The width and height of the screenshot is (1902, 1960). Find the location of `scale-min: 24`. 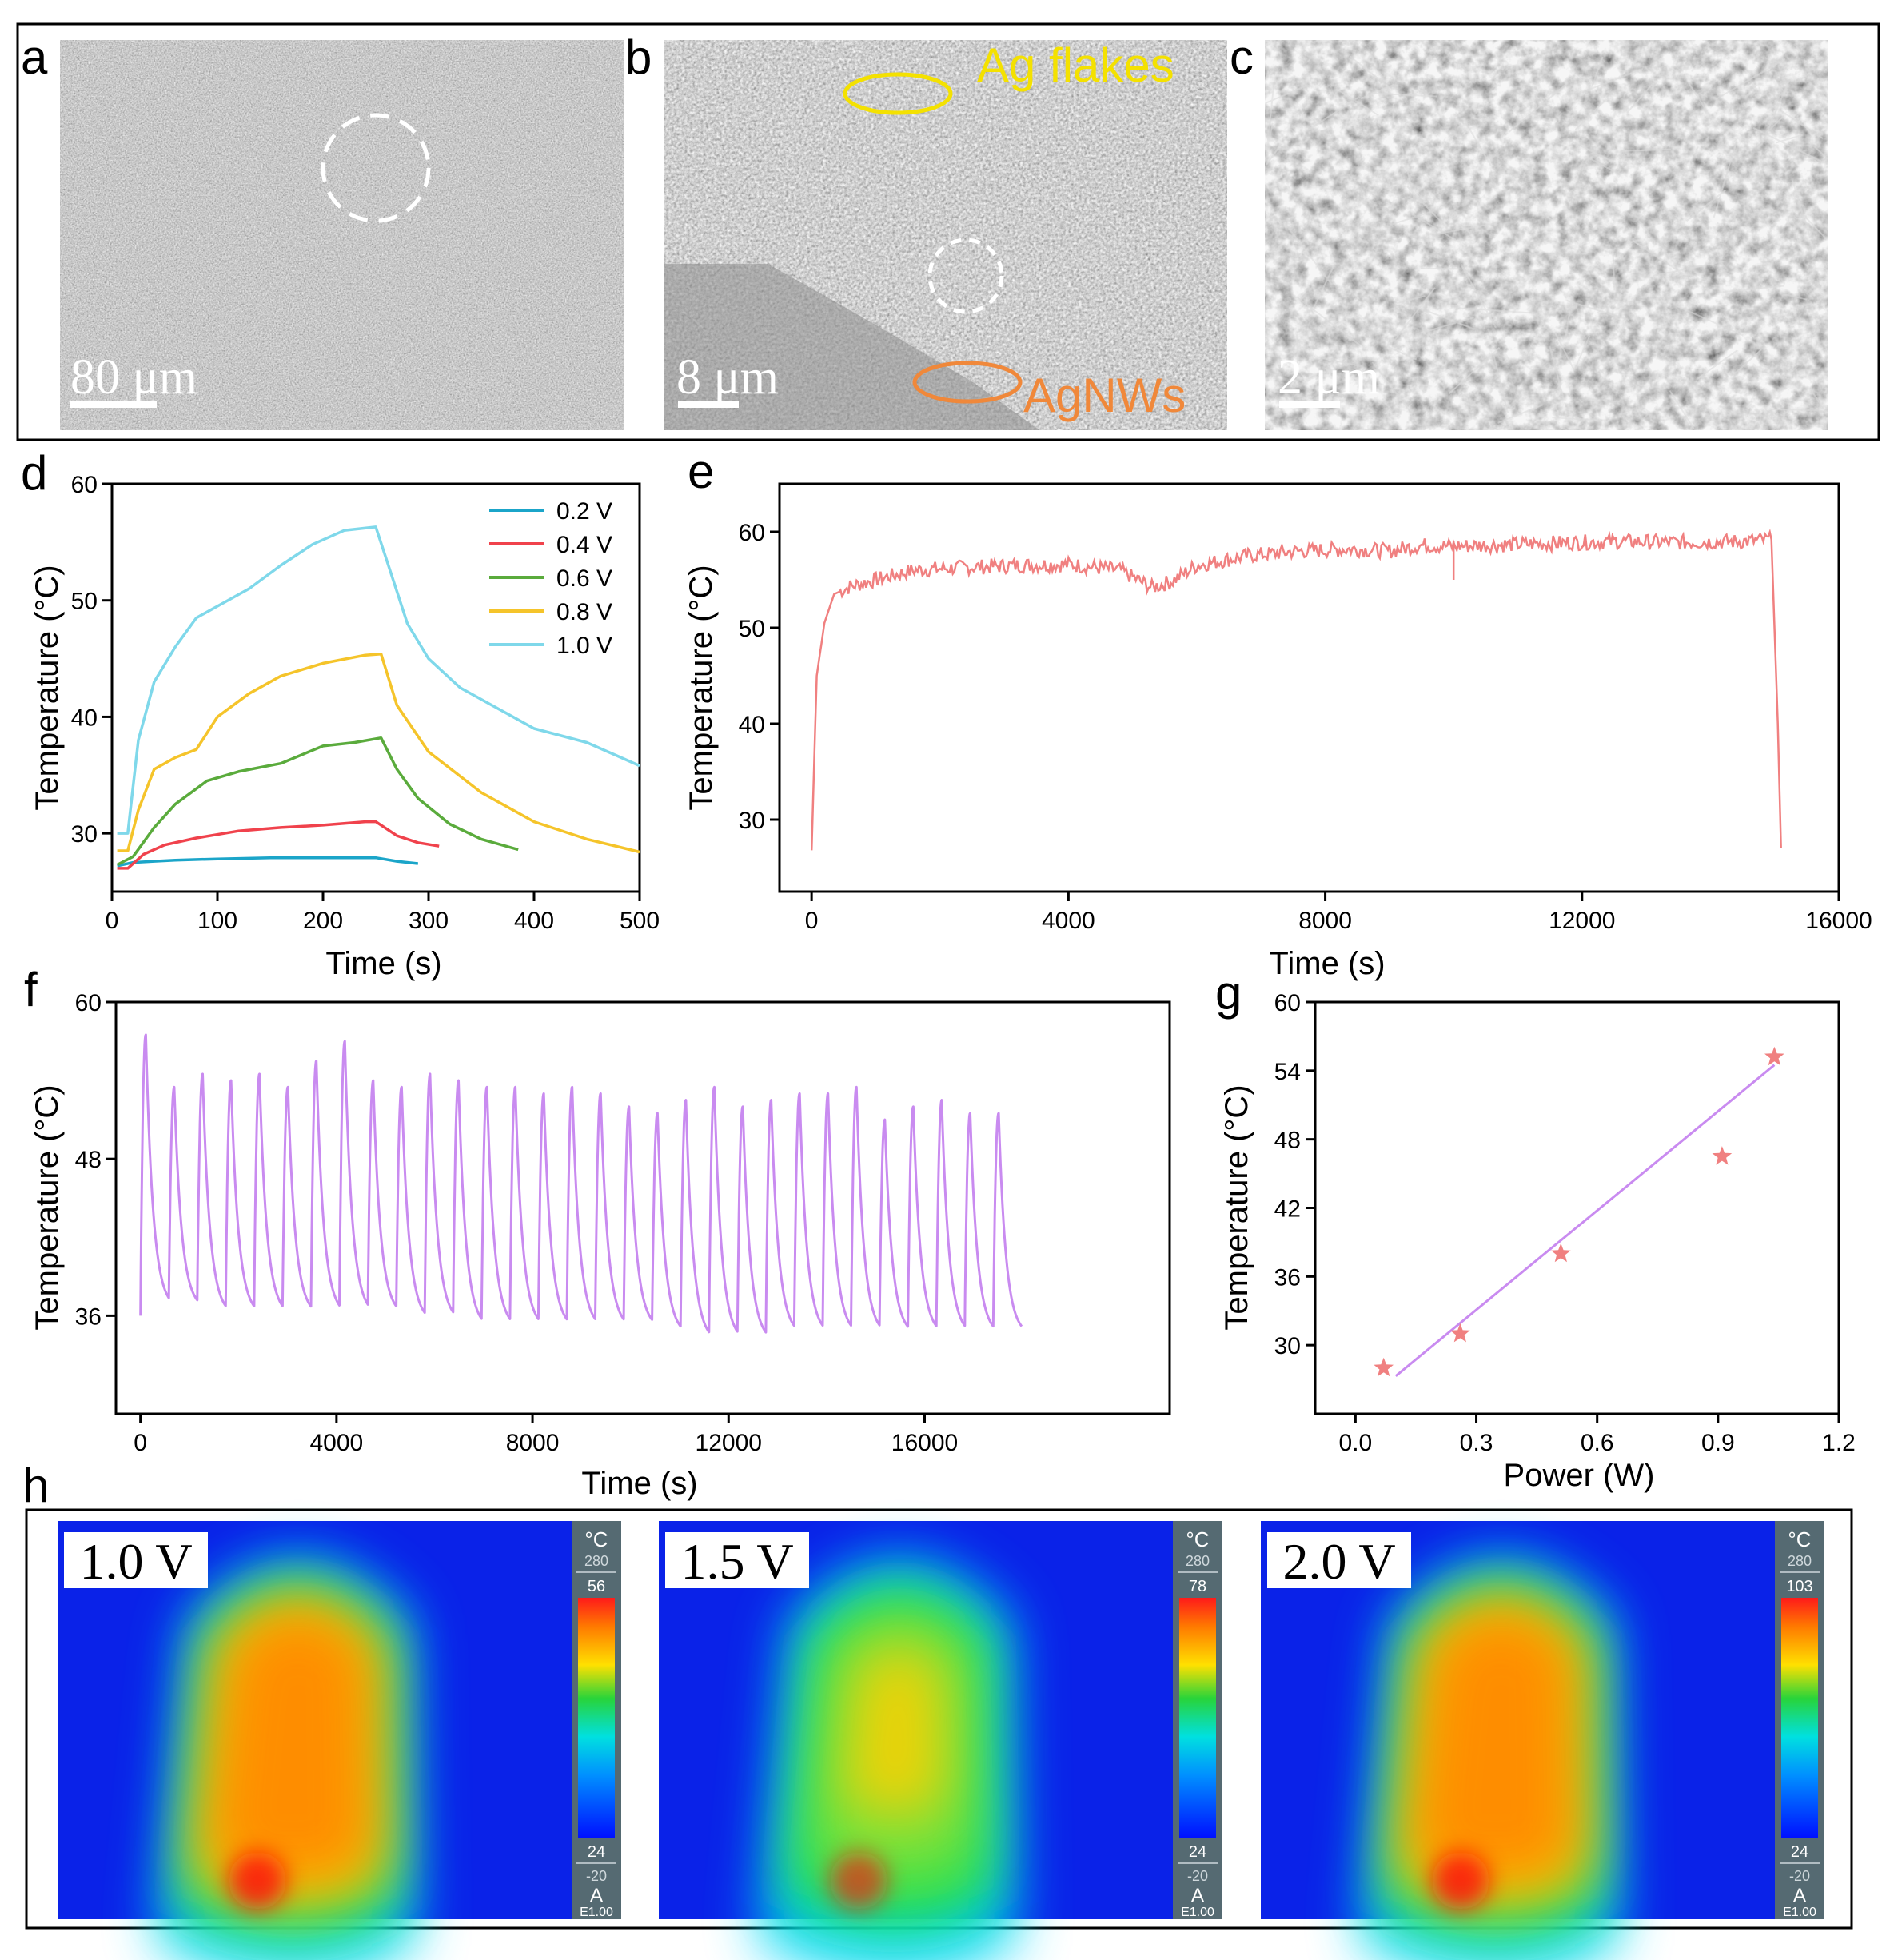

scale-min: 24 is located at coordinates (1799, 1852).